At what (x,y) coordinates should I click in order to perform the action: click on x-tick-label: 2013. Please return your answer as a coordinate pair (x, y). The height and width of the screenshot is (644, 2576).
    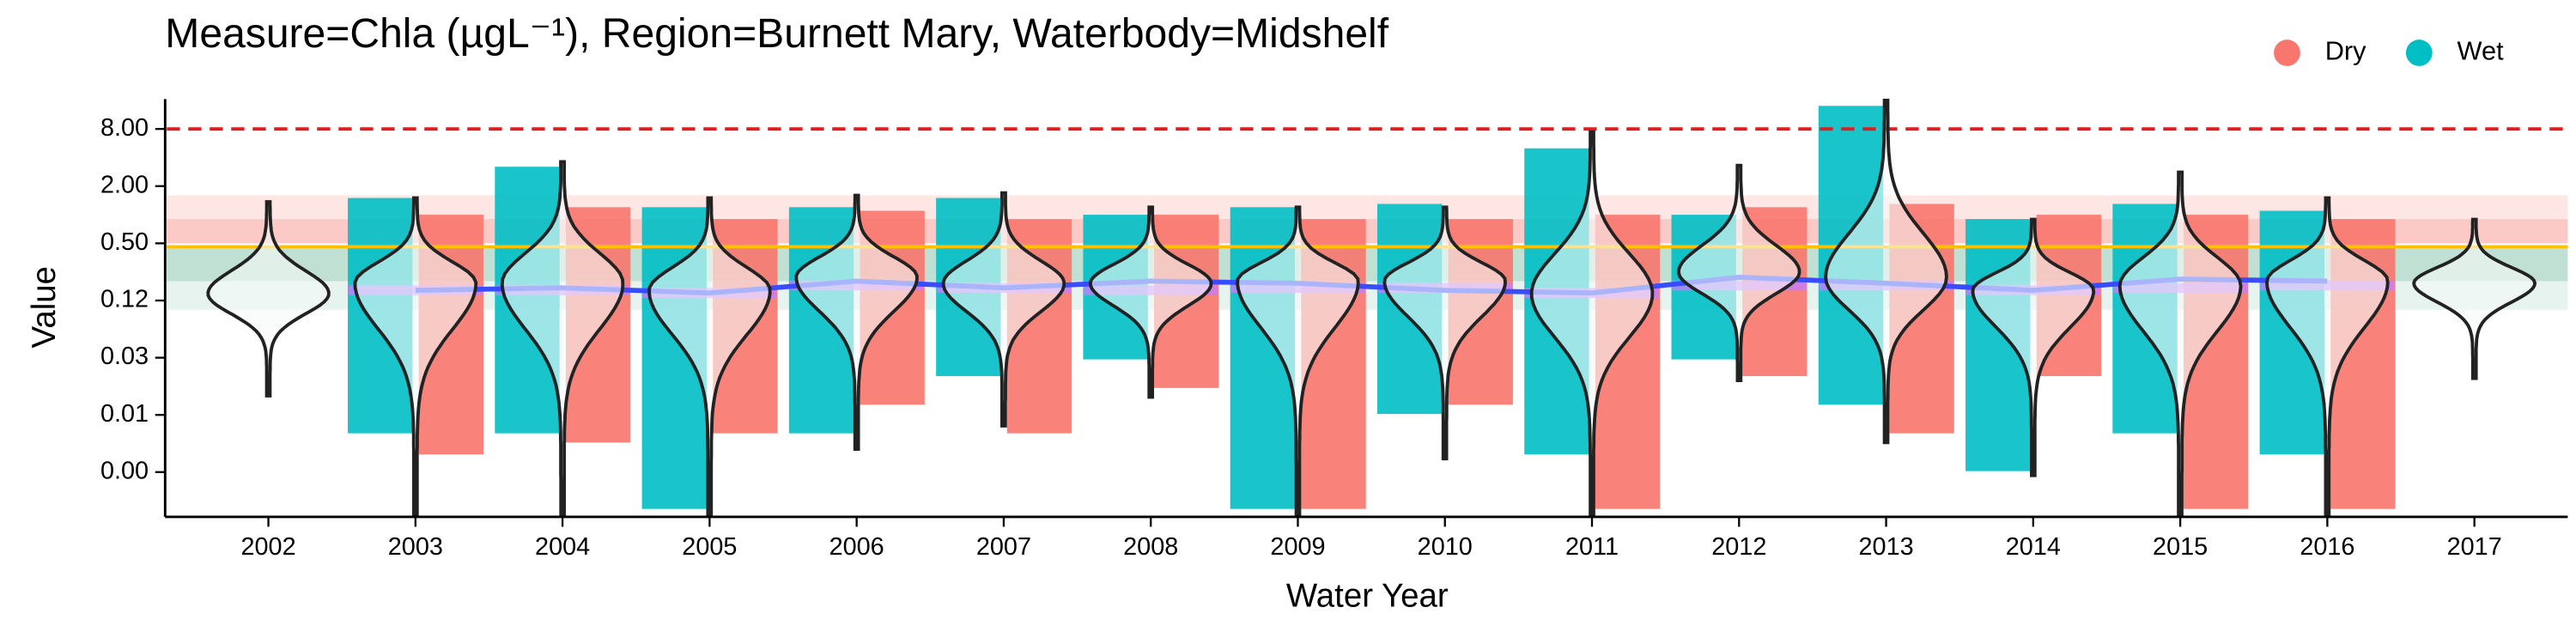
    Looking at the image, I should click on (1887, 547).